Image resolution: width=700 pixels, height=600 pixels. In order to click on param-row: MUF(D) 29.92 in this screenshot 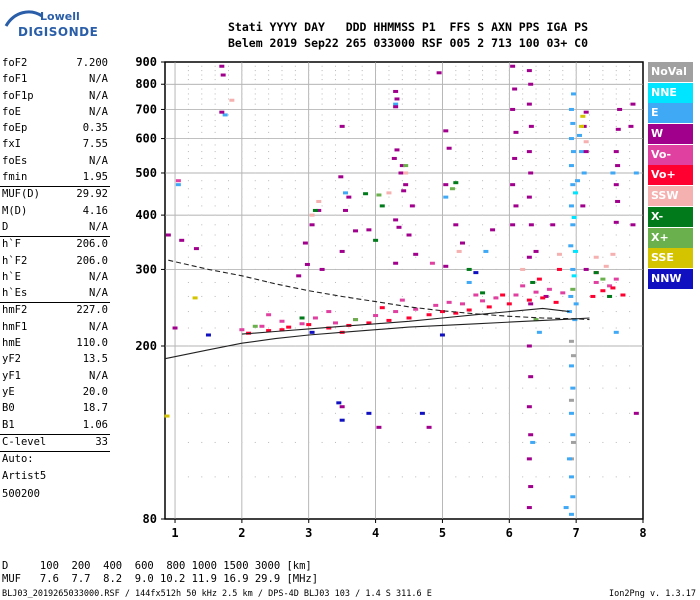, I will do `click(55, 195)`.